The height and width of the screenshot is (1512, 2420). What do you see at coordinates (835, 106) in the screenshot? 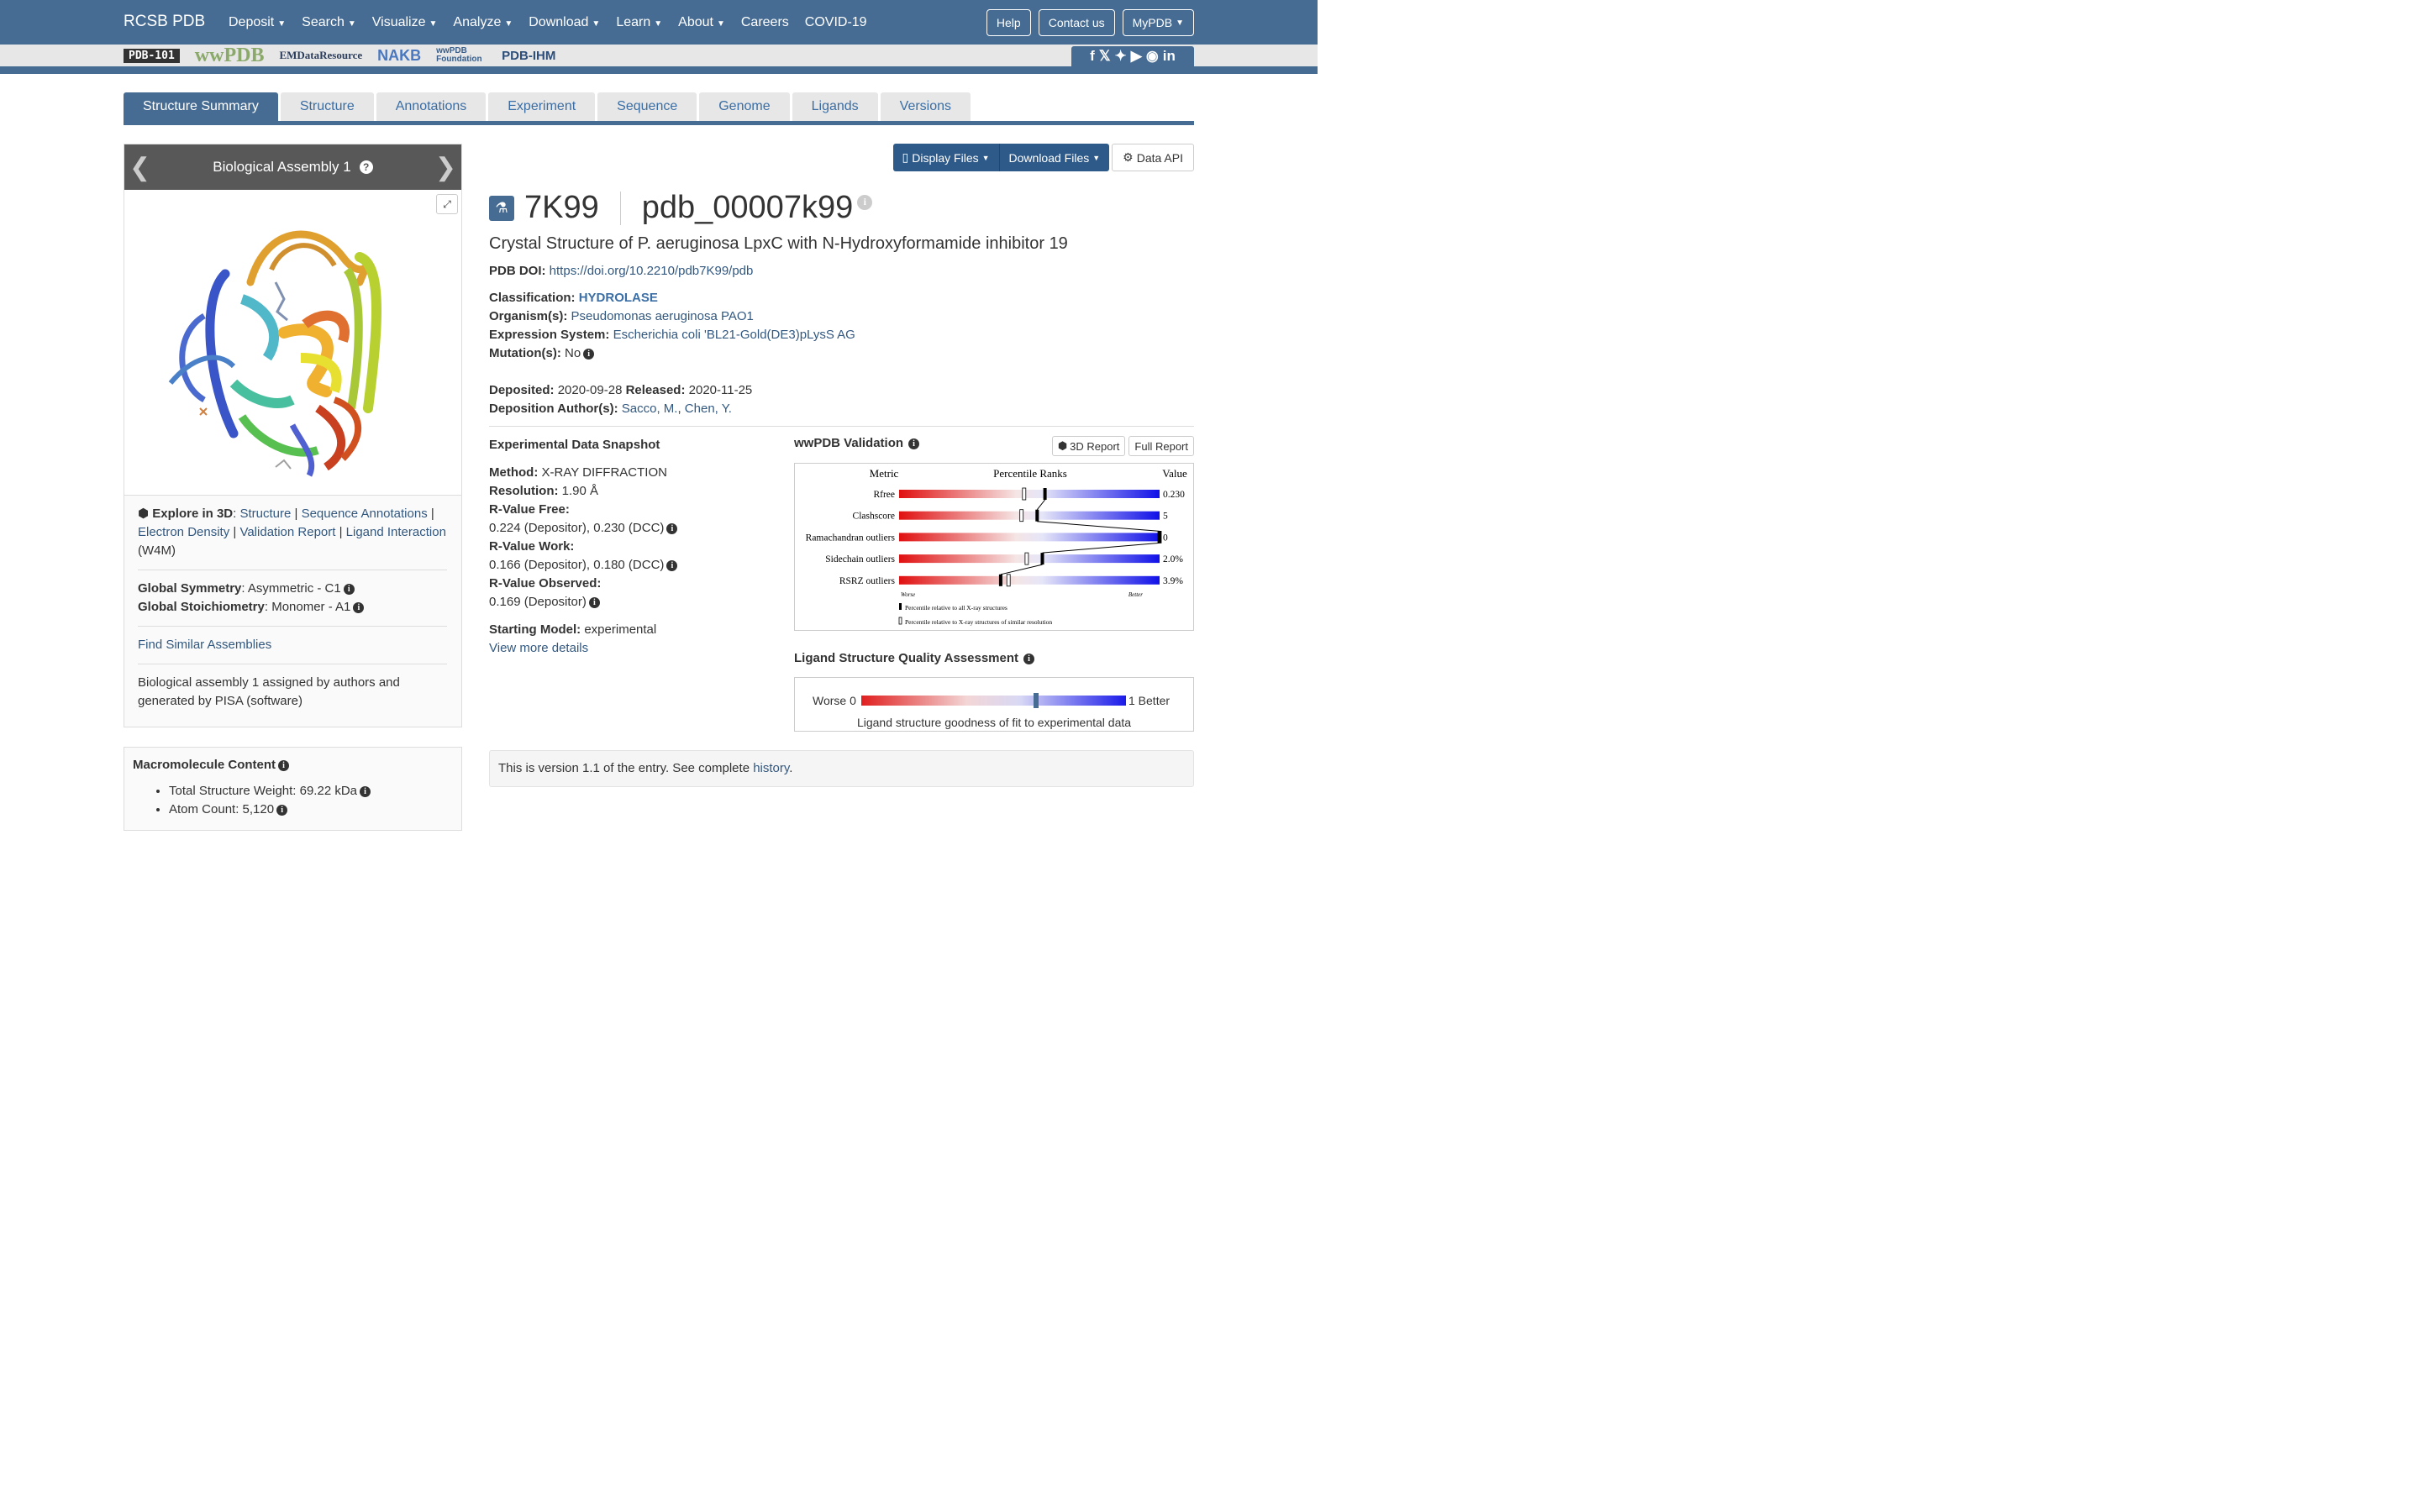
I see `tab-ligands: Ligands` at bounding box center [835, 106].